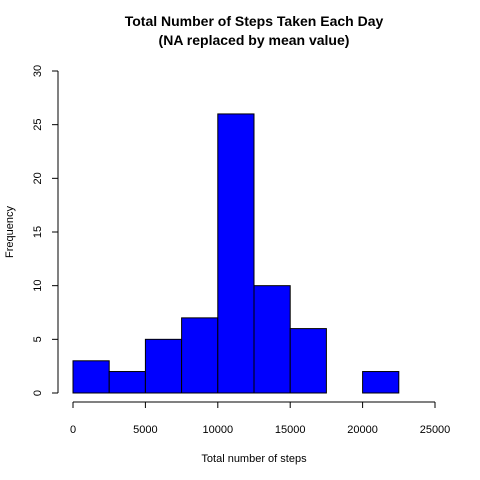 The height and width of the screenshot is (480, 480). What do you see at coordinates (218, 430) in the screenshot?
I see `x-tick-label-2: 10000` at bounding box center [218, 430].